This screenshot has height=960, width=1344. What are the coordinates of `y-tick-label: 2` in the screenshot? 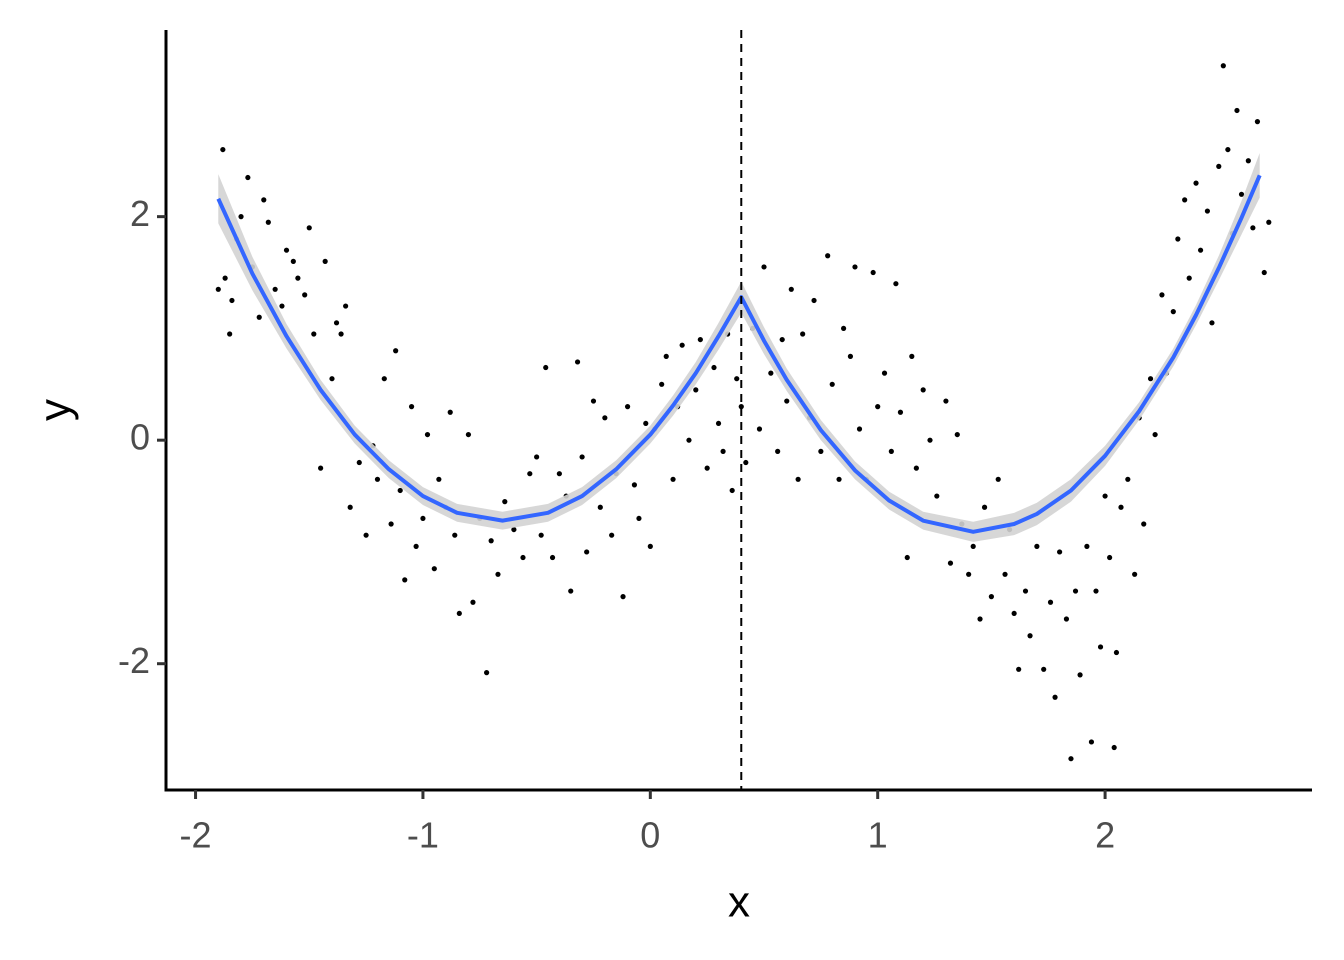 It's located at (140, 213).